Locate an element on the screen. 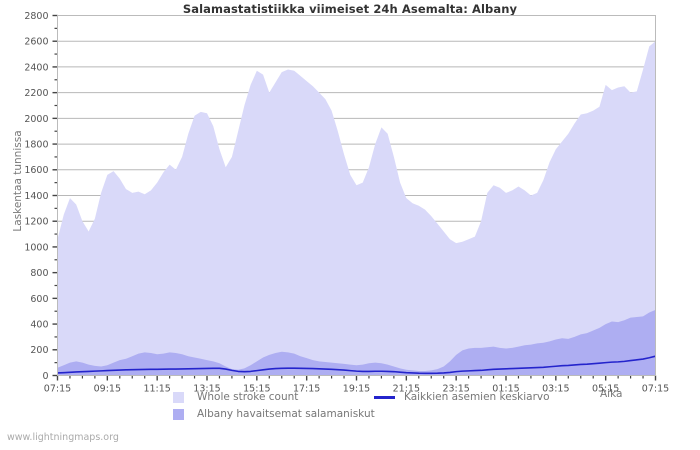 This screenshot has width=700, height=450. legend-label-albany-strokes: Albany havaitsemat salamaniskut is located at coordinates (286, 414).